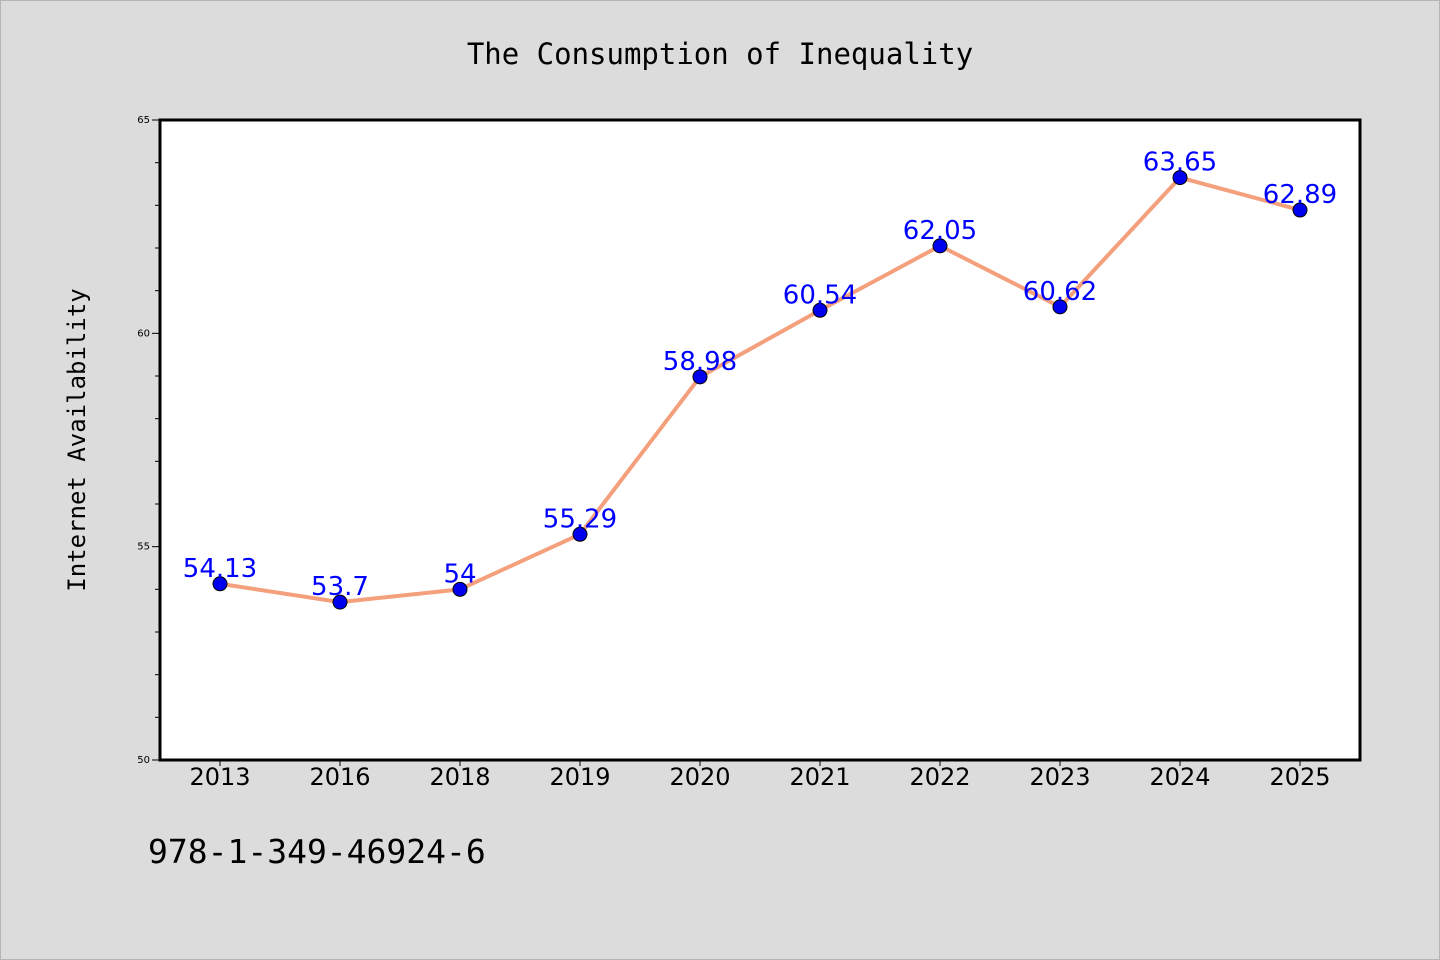 This screenshot has width=1440, height=960. What do you see at coordinates (939, 777) in the screenshot?
I see `x-tick-label: 2022` at bounding box center [939, 777].